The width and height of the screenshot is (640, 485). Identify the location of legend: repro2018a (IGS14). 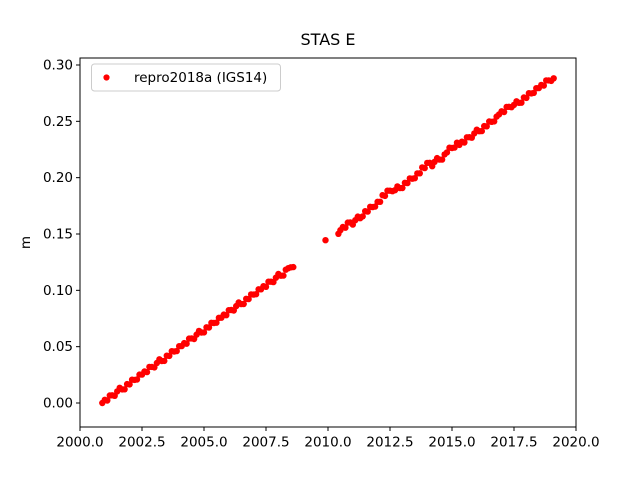
(186, 77).